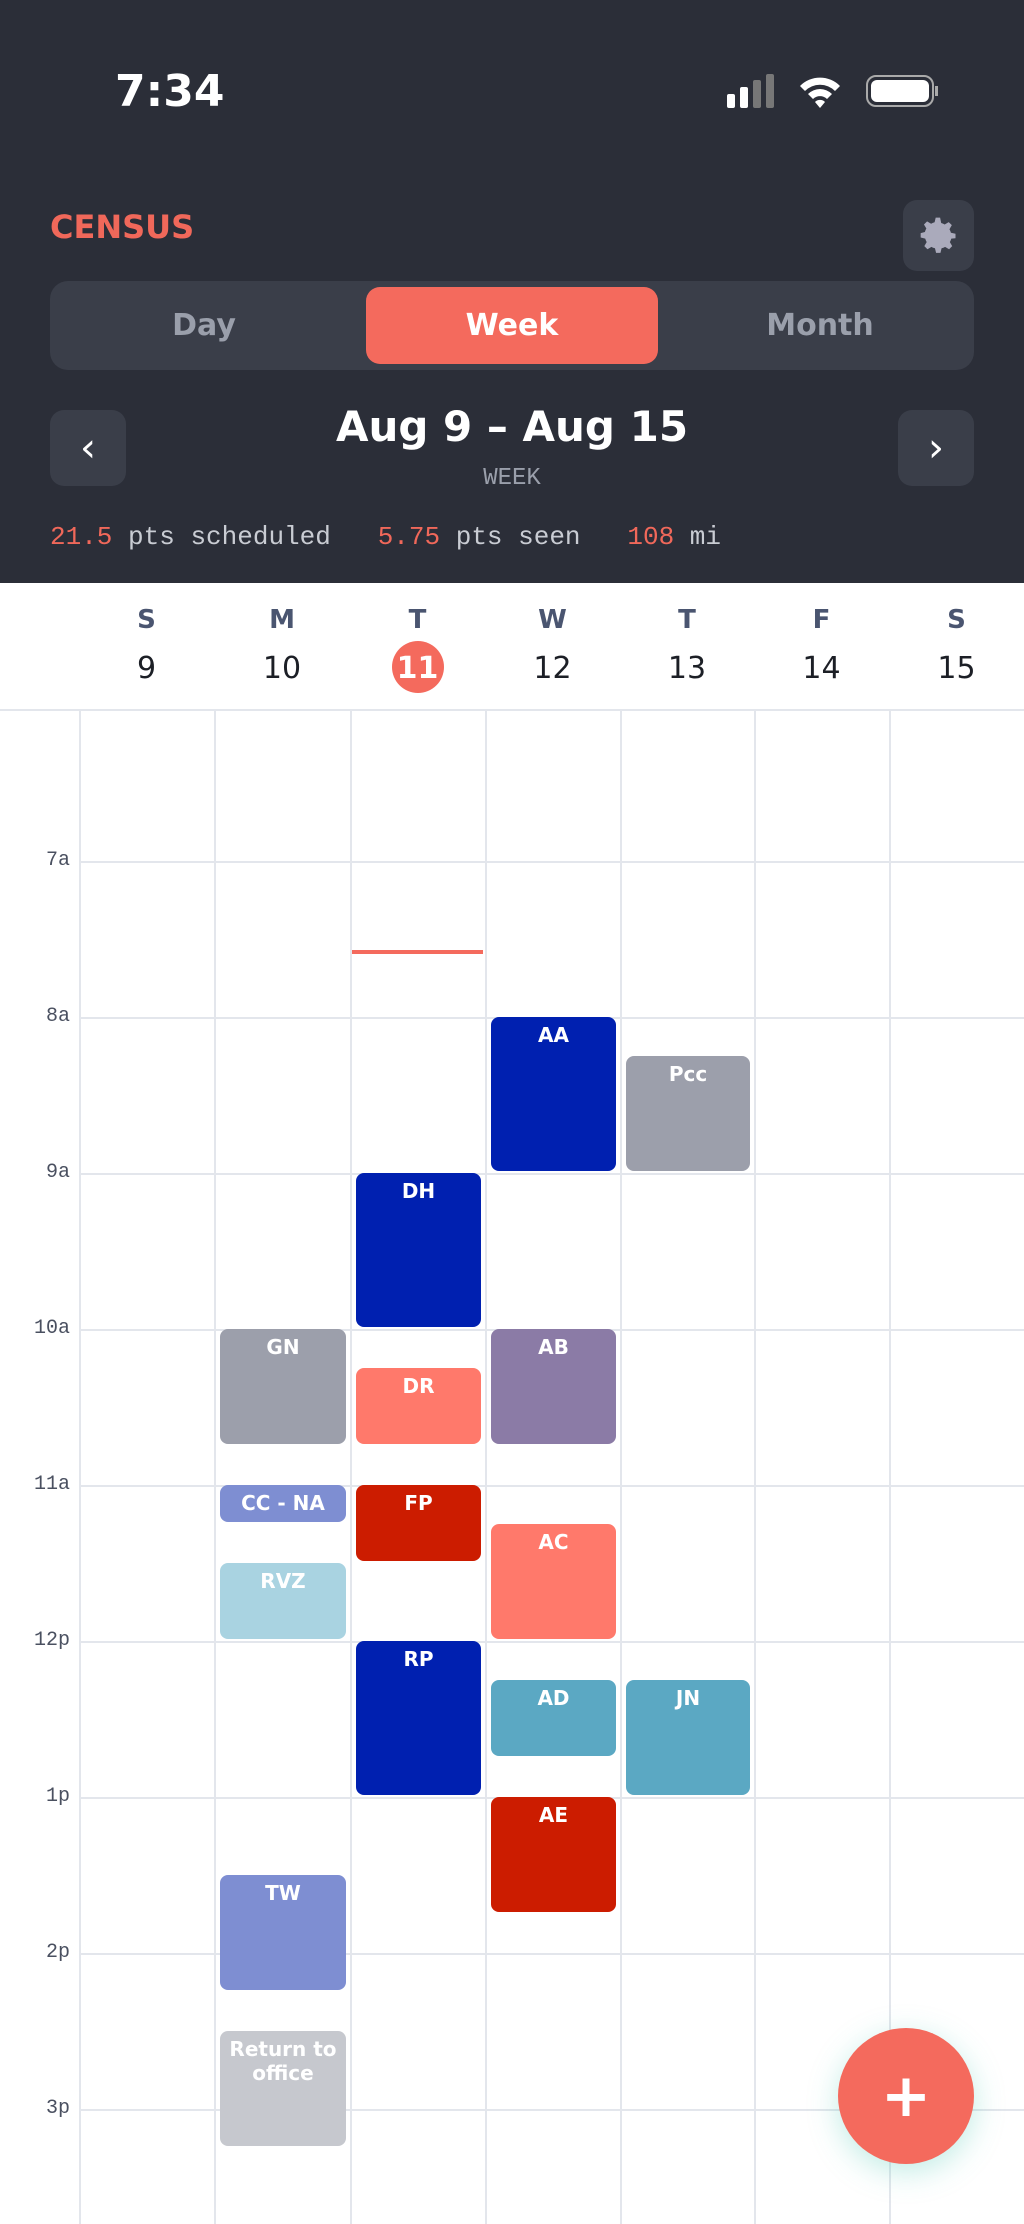  What do you see at coordinates (688, 1737) in the screenshot?
I see `event: JN` at bounding box center [688, 1737].